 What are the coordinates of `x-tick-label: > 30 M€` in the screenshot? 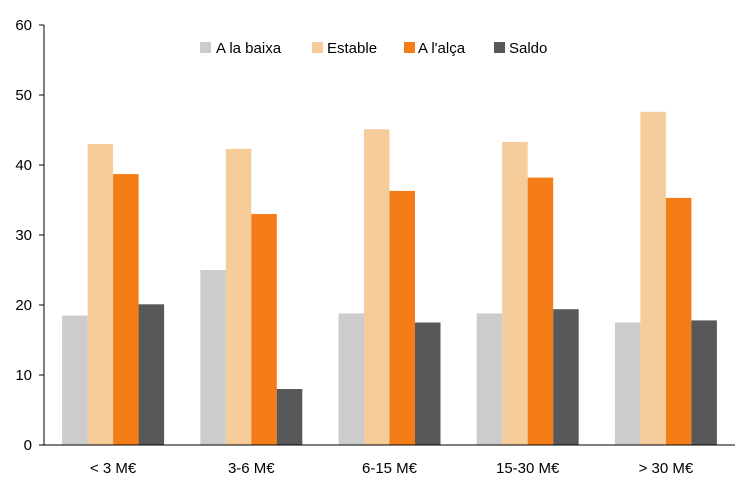 It's located at (666, 468).